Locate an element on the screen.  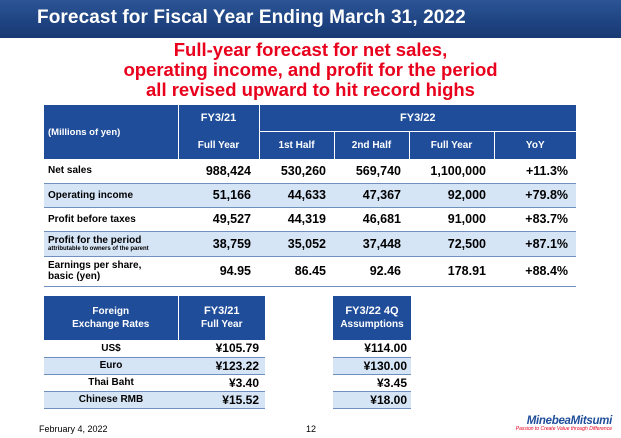
headline-line-1: Full-year forecast for net sales, is located at coordinates (310, 49).